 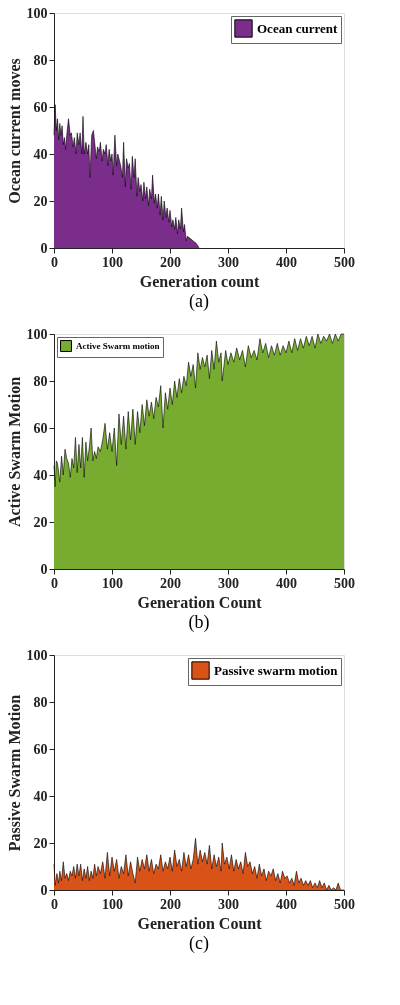 What do you see at coordinates (297, 28) in the screenshot?
I see `legend-label: Ocean current` at bounding box center [297, 28].